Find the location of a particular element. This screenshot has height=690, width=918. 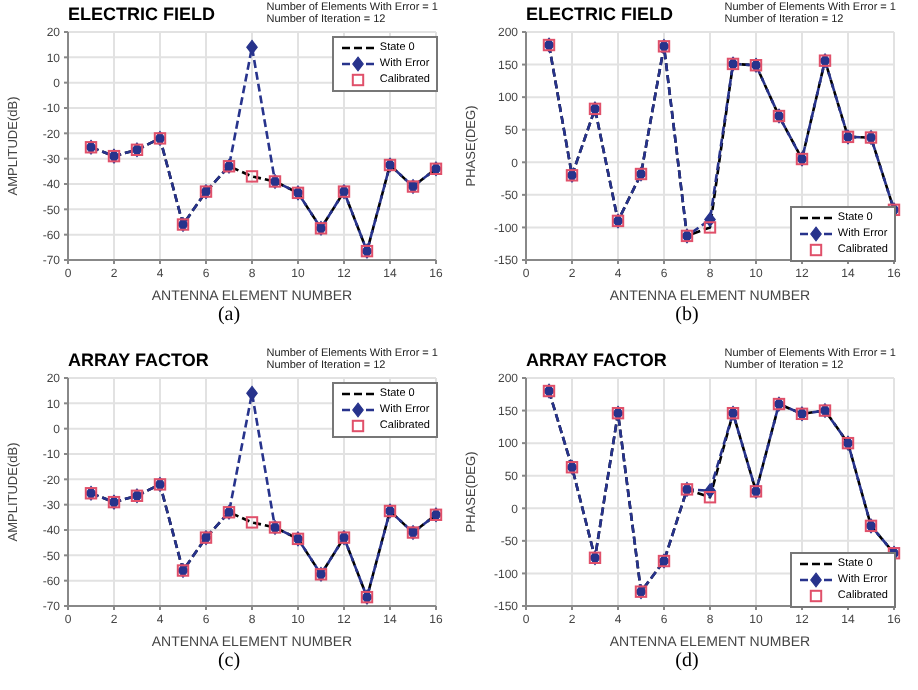

text: (c) is located at coordinates (229, 660).